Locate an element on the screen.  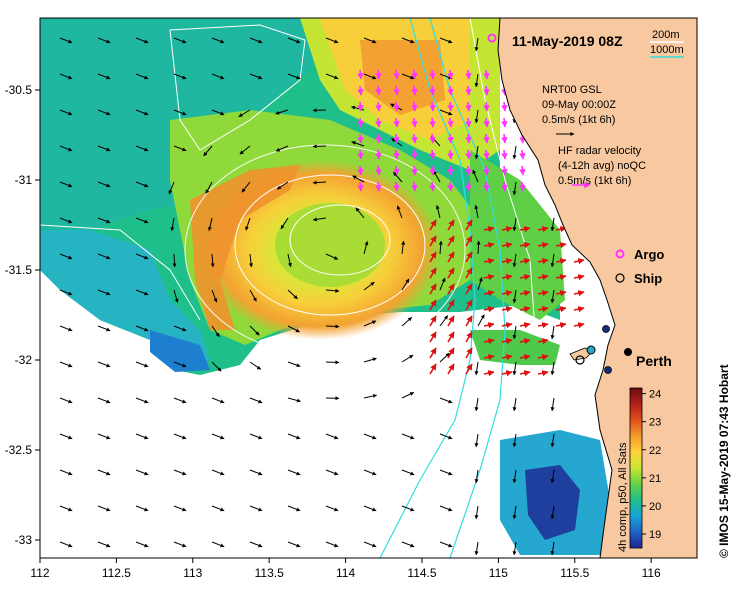
markers-legend: Argo Ship is located at coordinates (639, 266).